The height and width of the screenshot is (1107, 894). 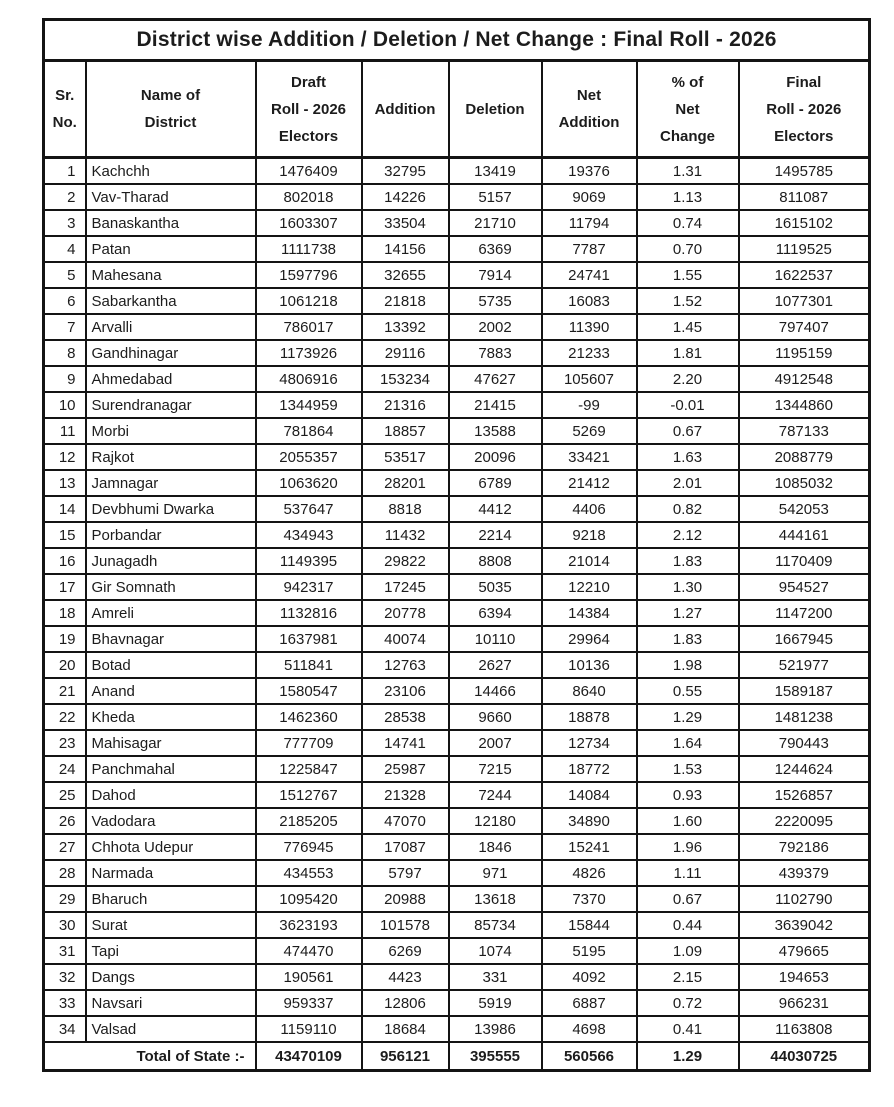 What do you see at coordinates (687, 977) in the screenshot?
I see `cell-pct_net_change: 2.15` at bounding box center [687, 977].